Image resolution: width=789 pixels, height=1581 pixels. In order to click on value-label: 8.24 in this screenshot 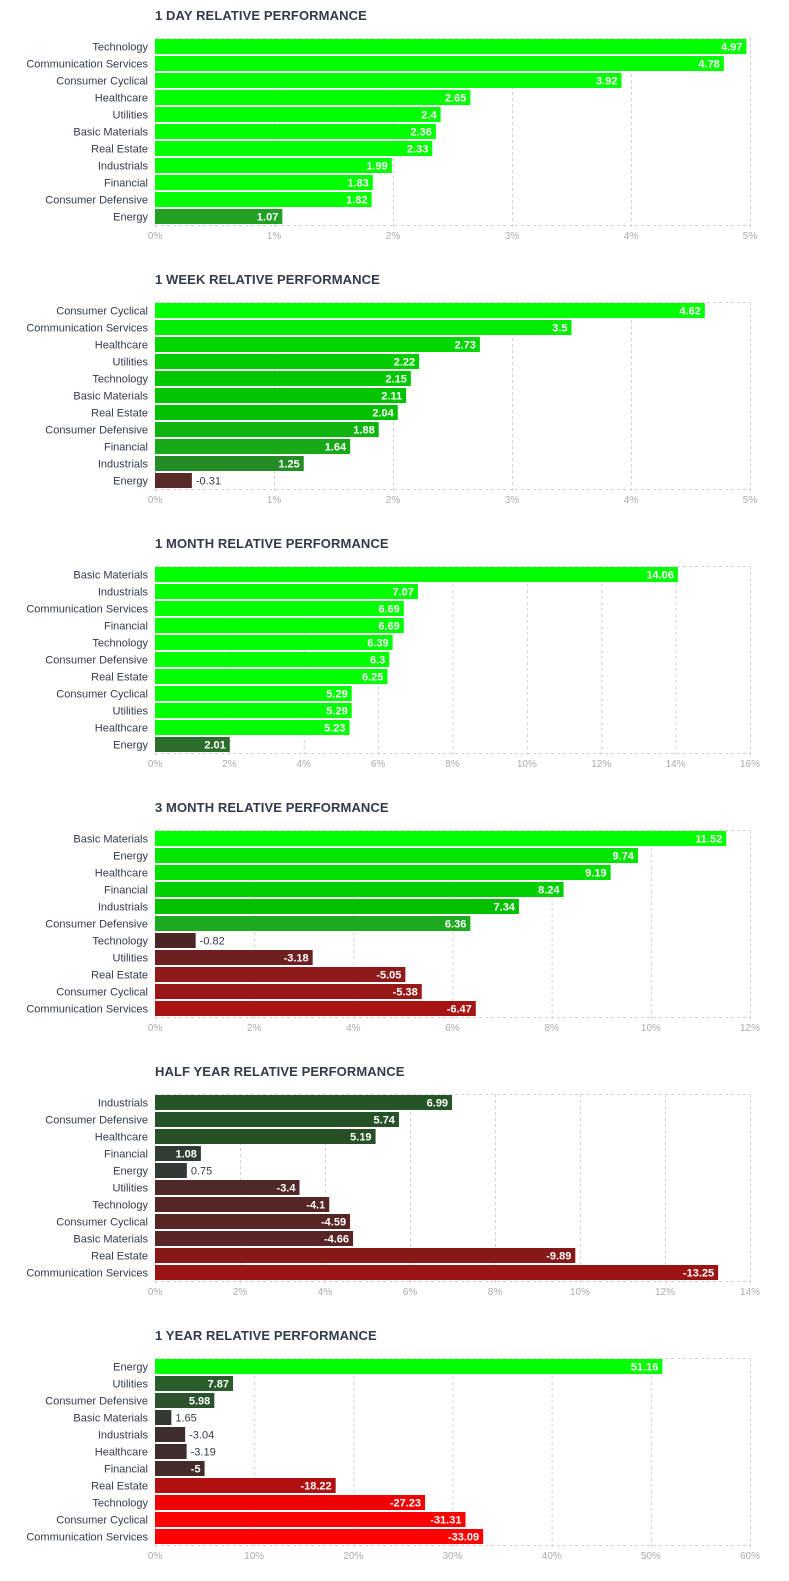, I will do `click(549, 891)`.